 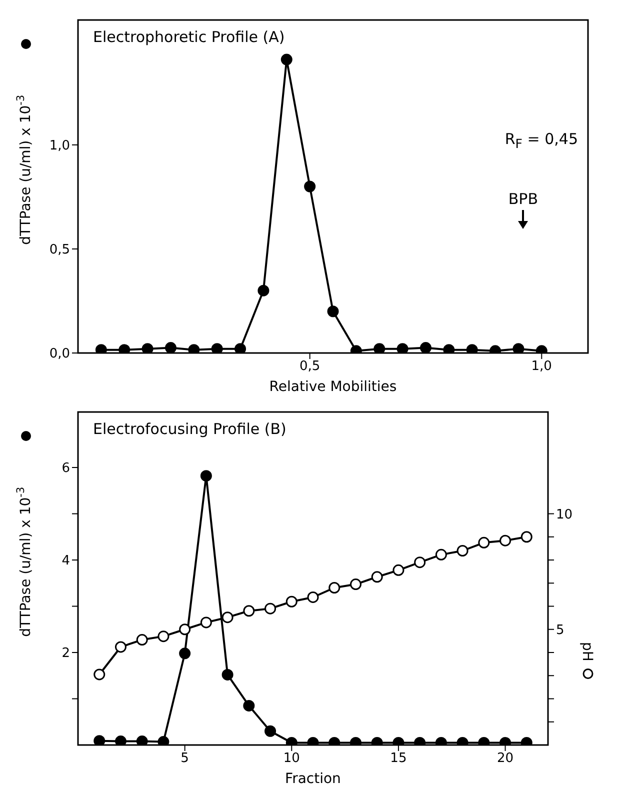 What do you see at coordinates (59, 354) in the screenshot?
I see `y-tick-label: 0,0` at bounding box center [59, 354].